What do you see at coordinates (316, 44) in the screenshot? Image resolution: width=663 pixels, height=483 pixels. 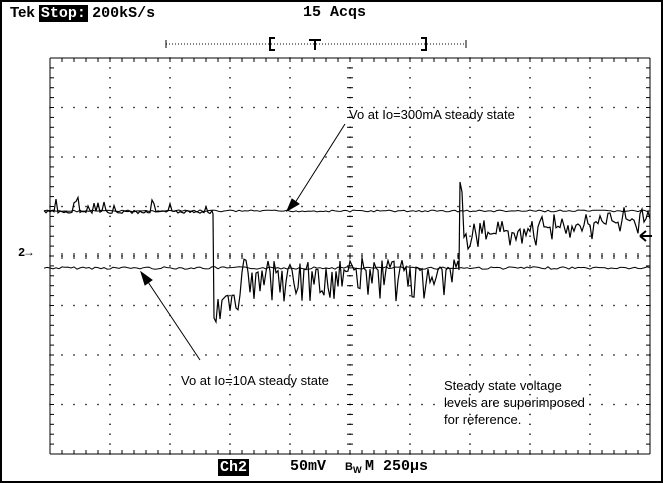 I see `record-indicator` at bounding box center [316, 44].